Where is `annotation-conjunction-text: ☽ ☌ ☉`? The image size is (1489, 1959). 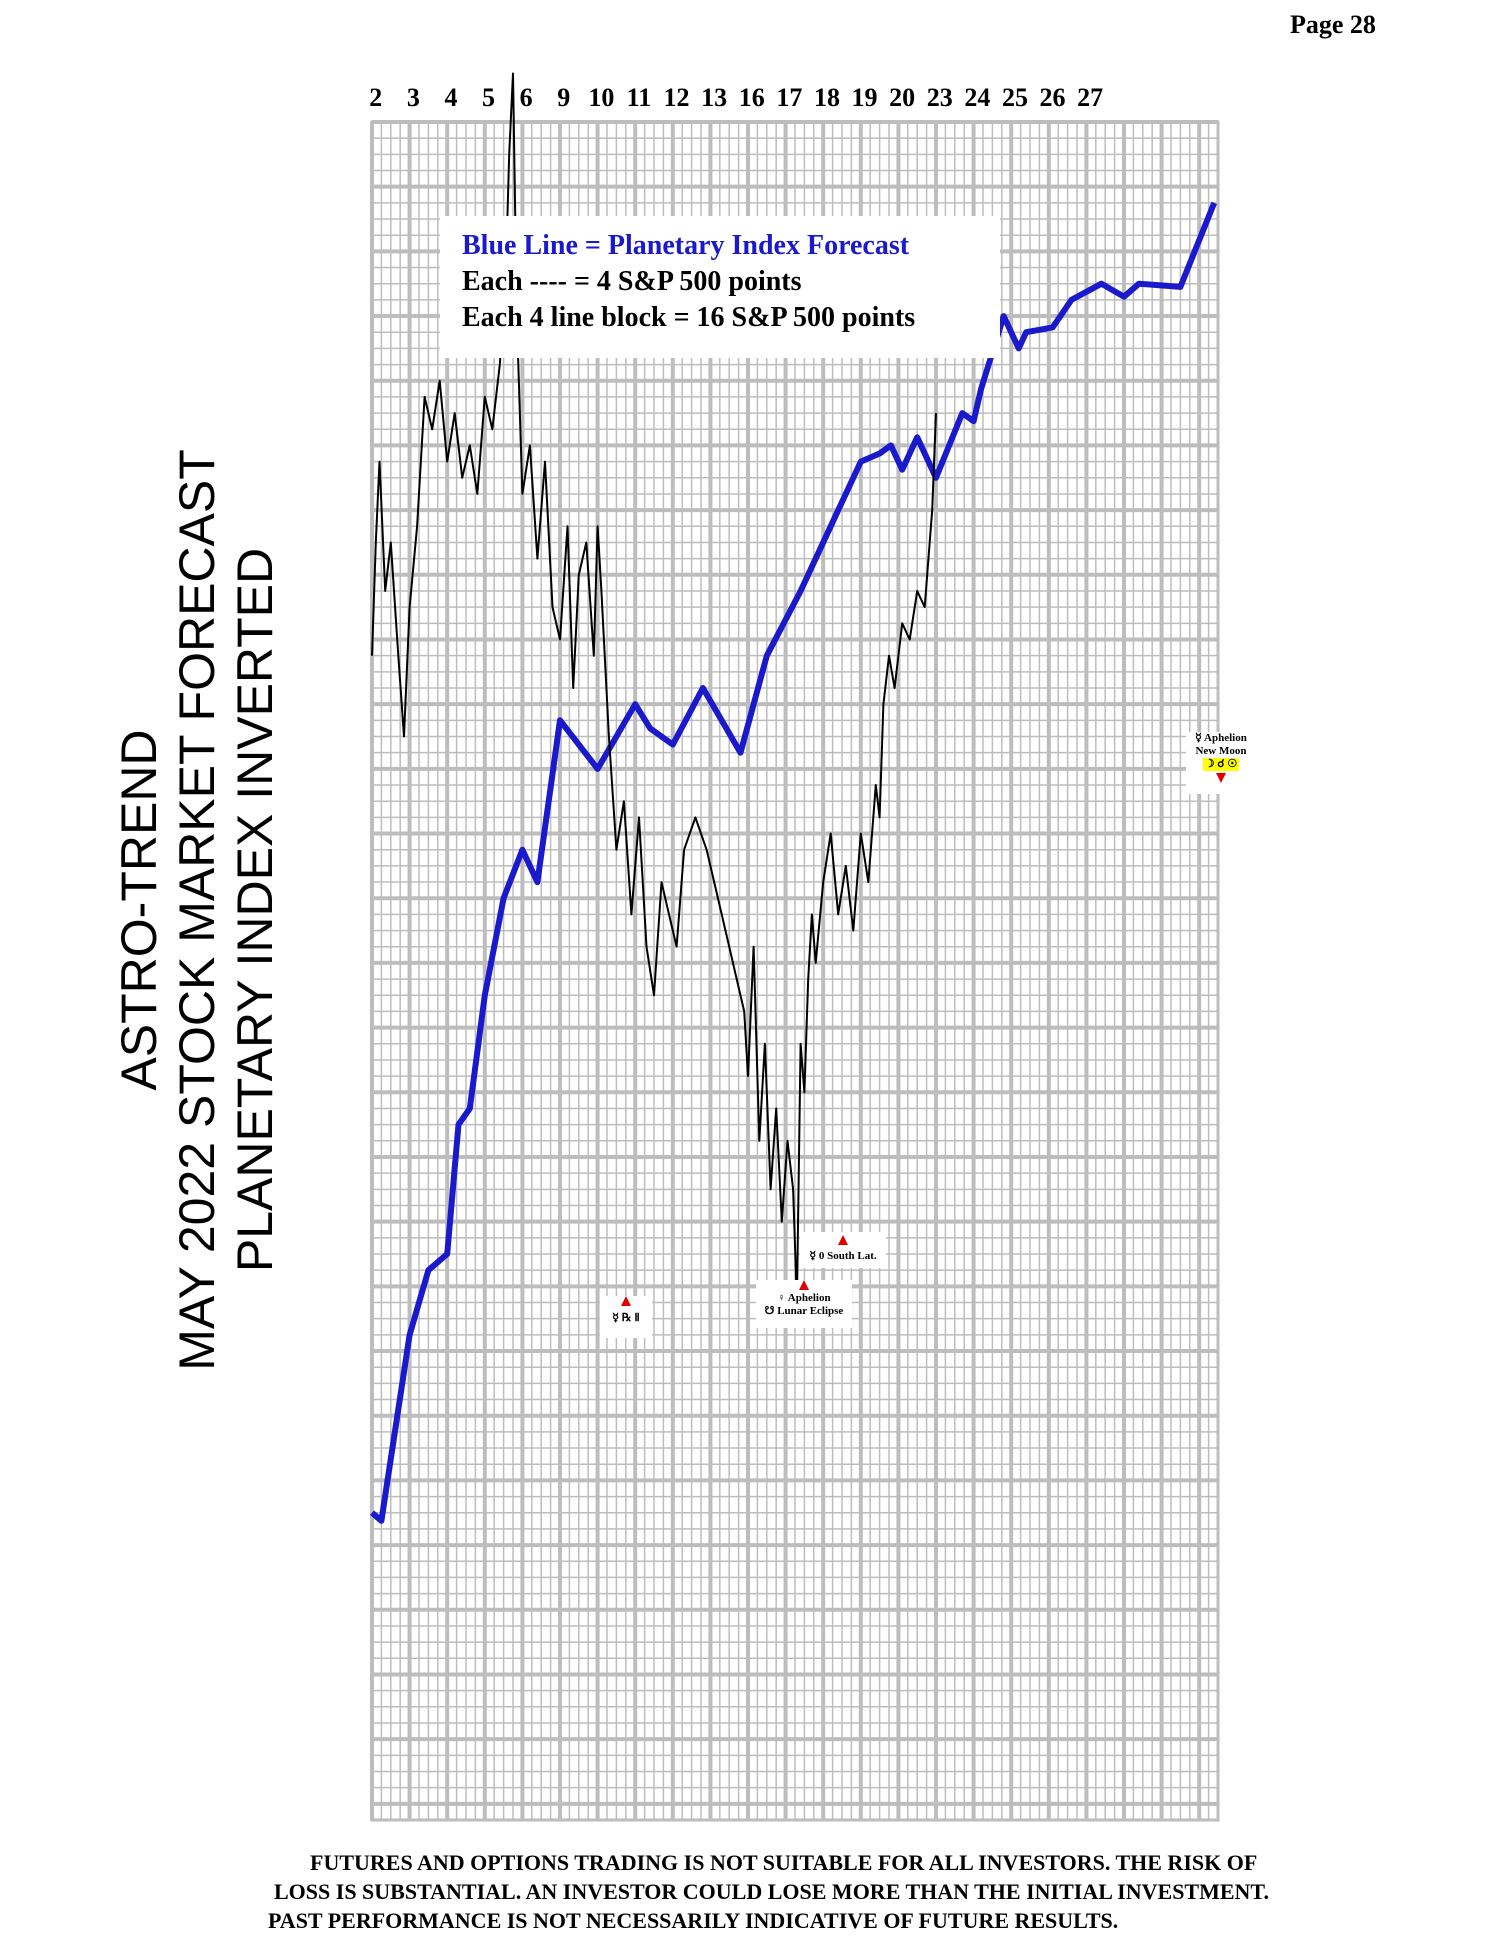 annotation-conjunction-text: ☽ ☌ ☉ is located at coordinates (1221, 764).